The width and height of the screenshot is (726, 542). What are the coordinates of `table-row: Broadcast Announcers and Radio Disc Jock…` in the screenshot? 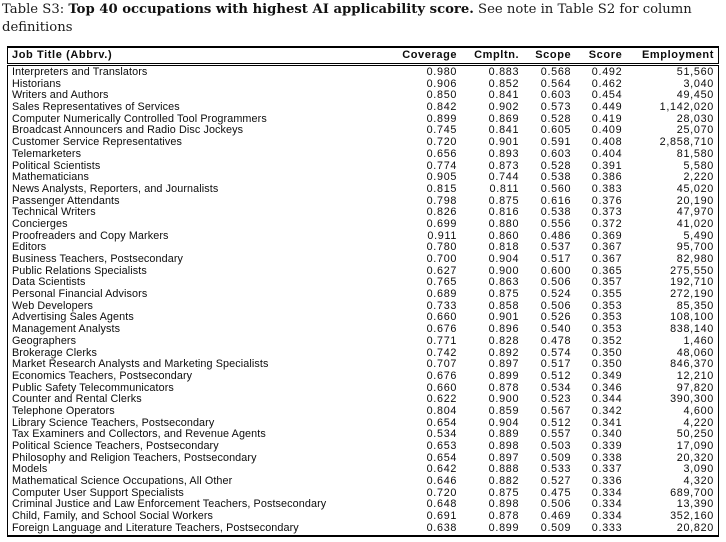 It's located at (363, 131).